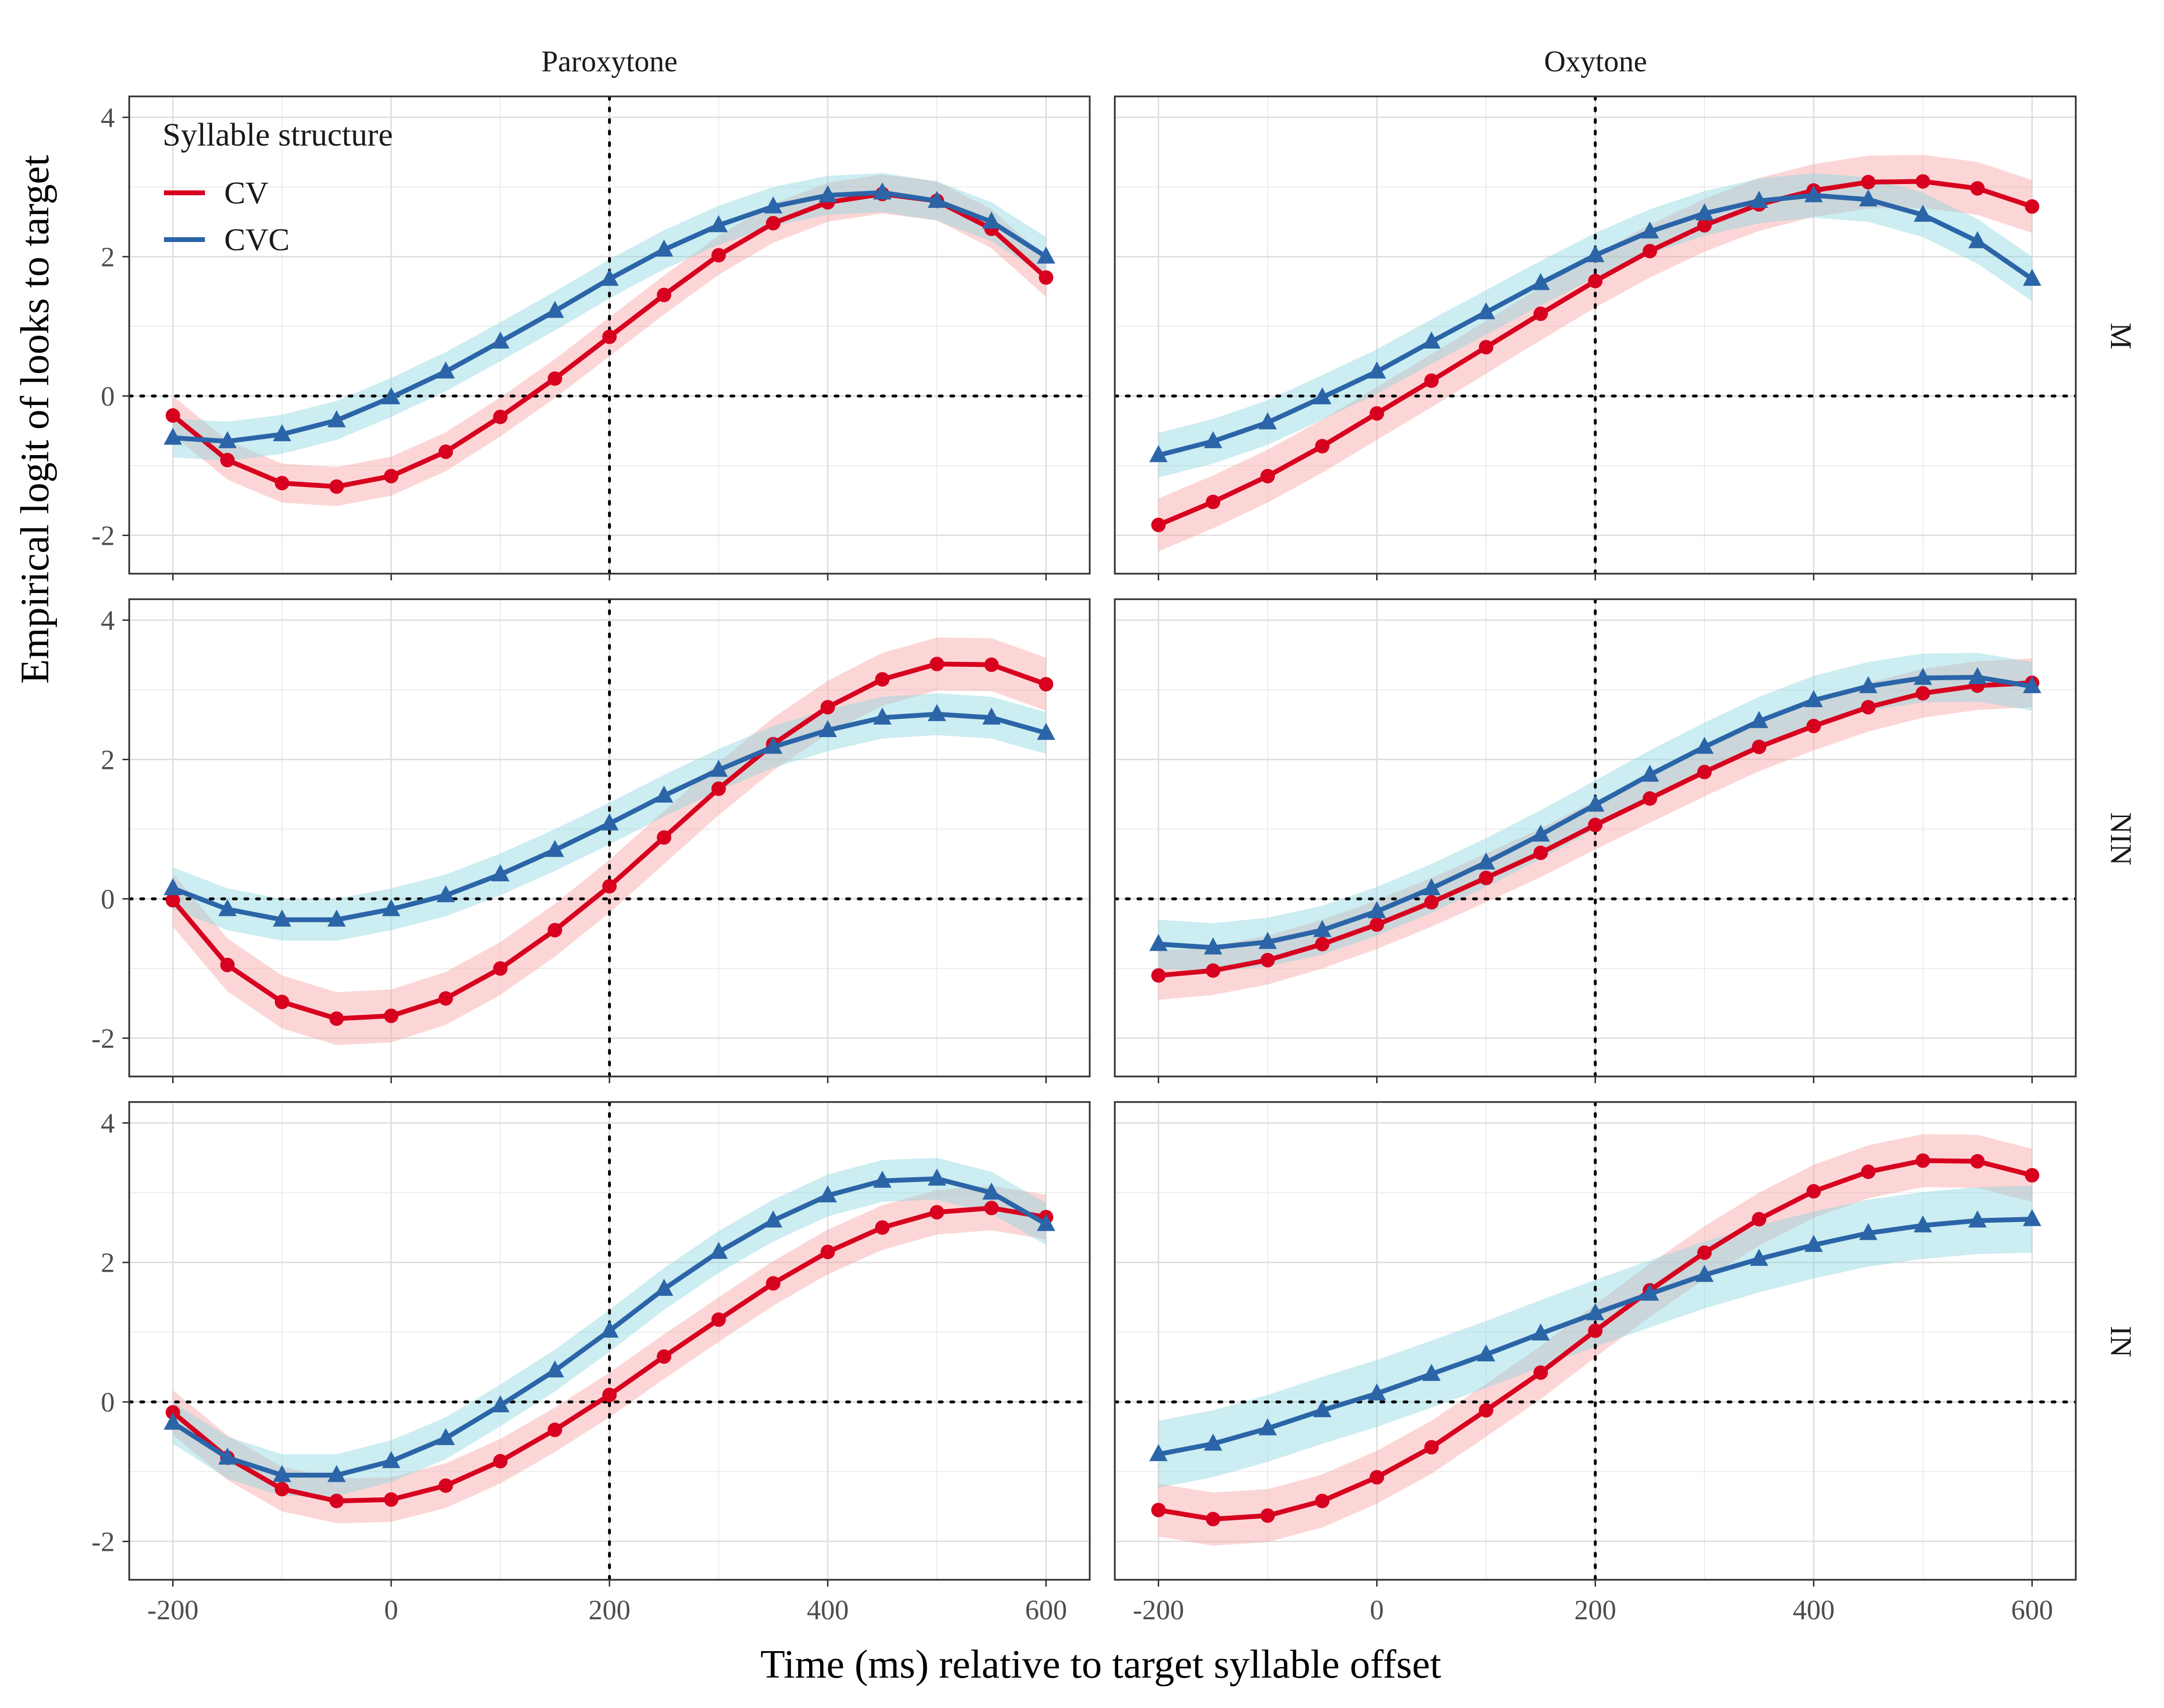  What do you see at coordinates (172, 1610) in the screenshot?
I see `x-tick-label: -200` at bounding box center [172, 1610].